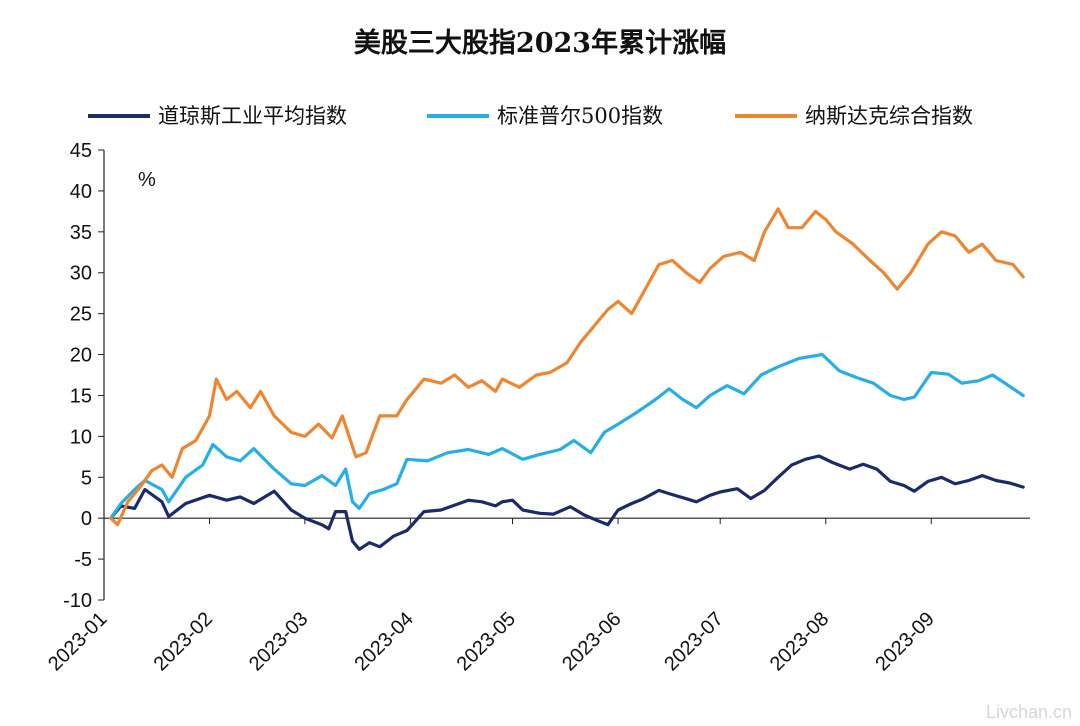  I want to click on x-tick-label: 2023-08, so click(799, 641).